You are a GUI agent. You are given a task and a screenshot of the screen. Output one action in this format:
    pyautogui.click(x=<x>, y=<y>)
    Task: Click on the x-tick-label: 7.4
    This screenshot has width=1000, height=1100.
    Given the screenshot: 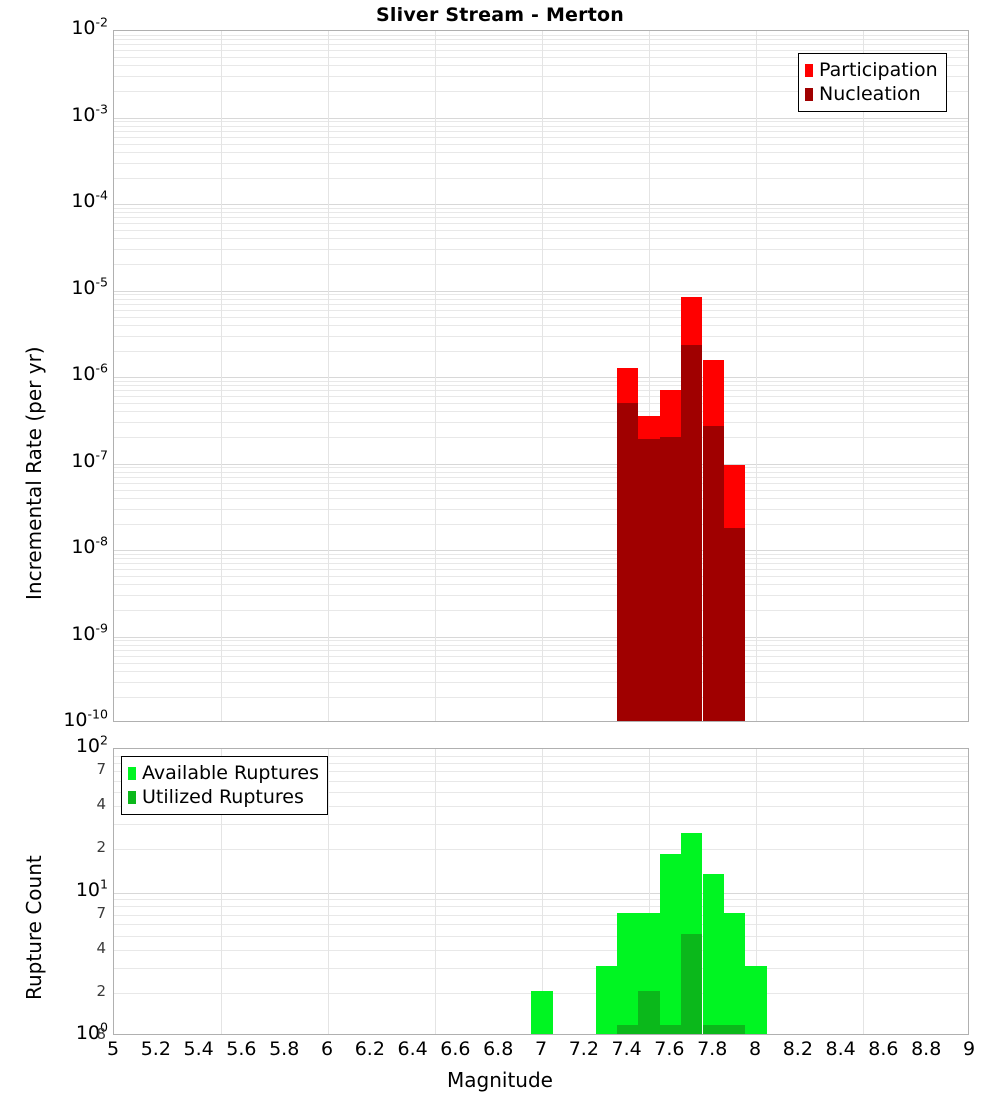 What is the action you would take?
    pyautogui.click(x=626, y=1049)
    